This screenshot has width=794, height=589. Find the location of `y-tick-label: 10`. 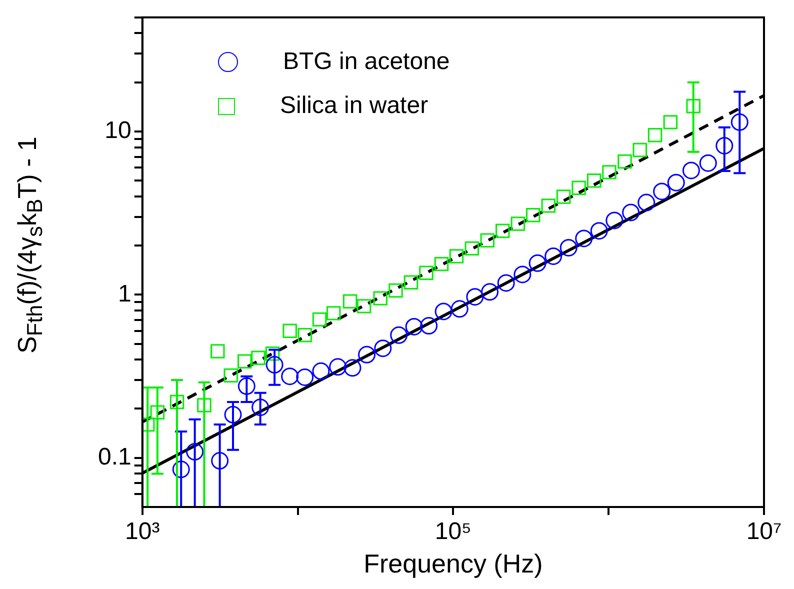

y-tick-label: 10 is located at coordinates (118, 130).